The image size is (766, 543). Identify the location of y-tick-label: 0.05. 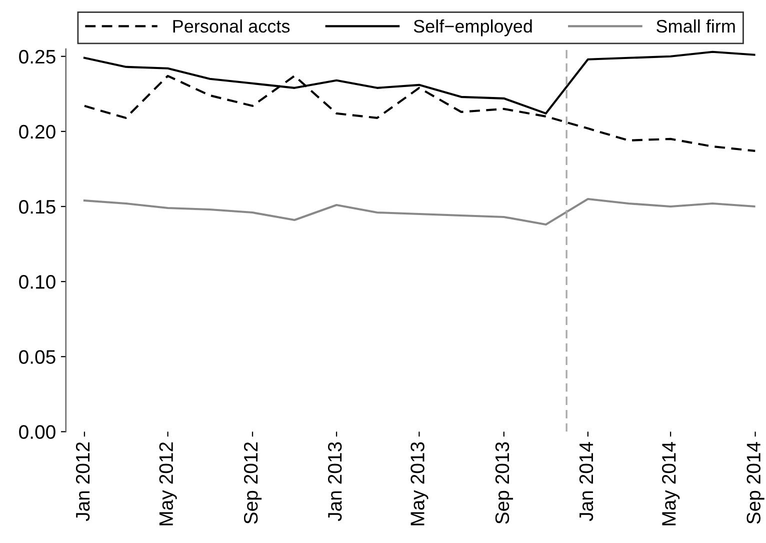
(37, 357).